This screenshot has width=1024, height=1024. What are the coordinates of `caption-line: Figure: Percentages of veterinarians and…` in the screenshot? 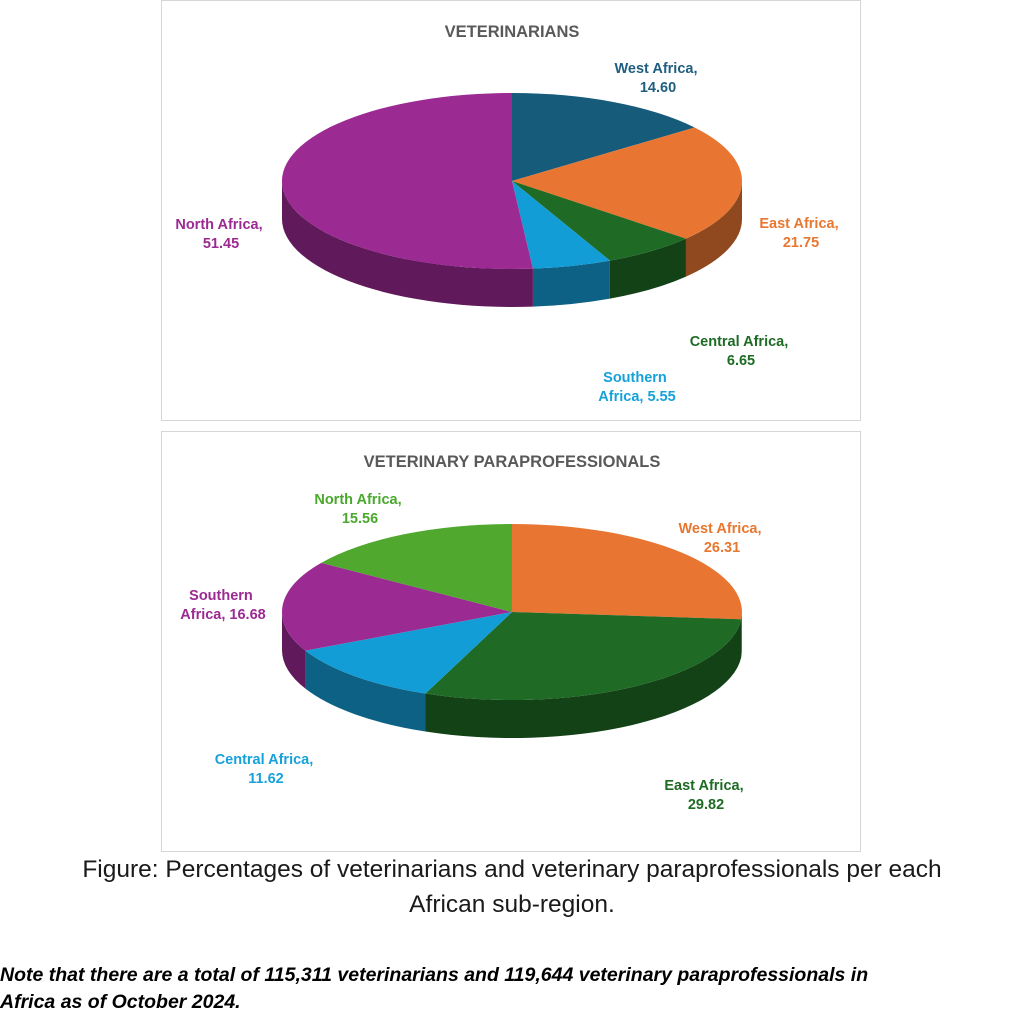 It's located at (512, 869).